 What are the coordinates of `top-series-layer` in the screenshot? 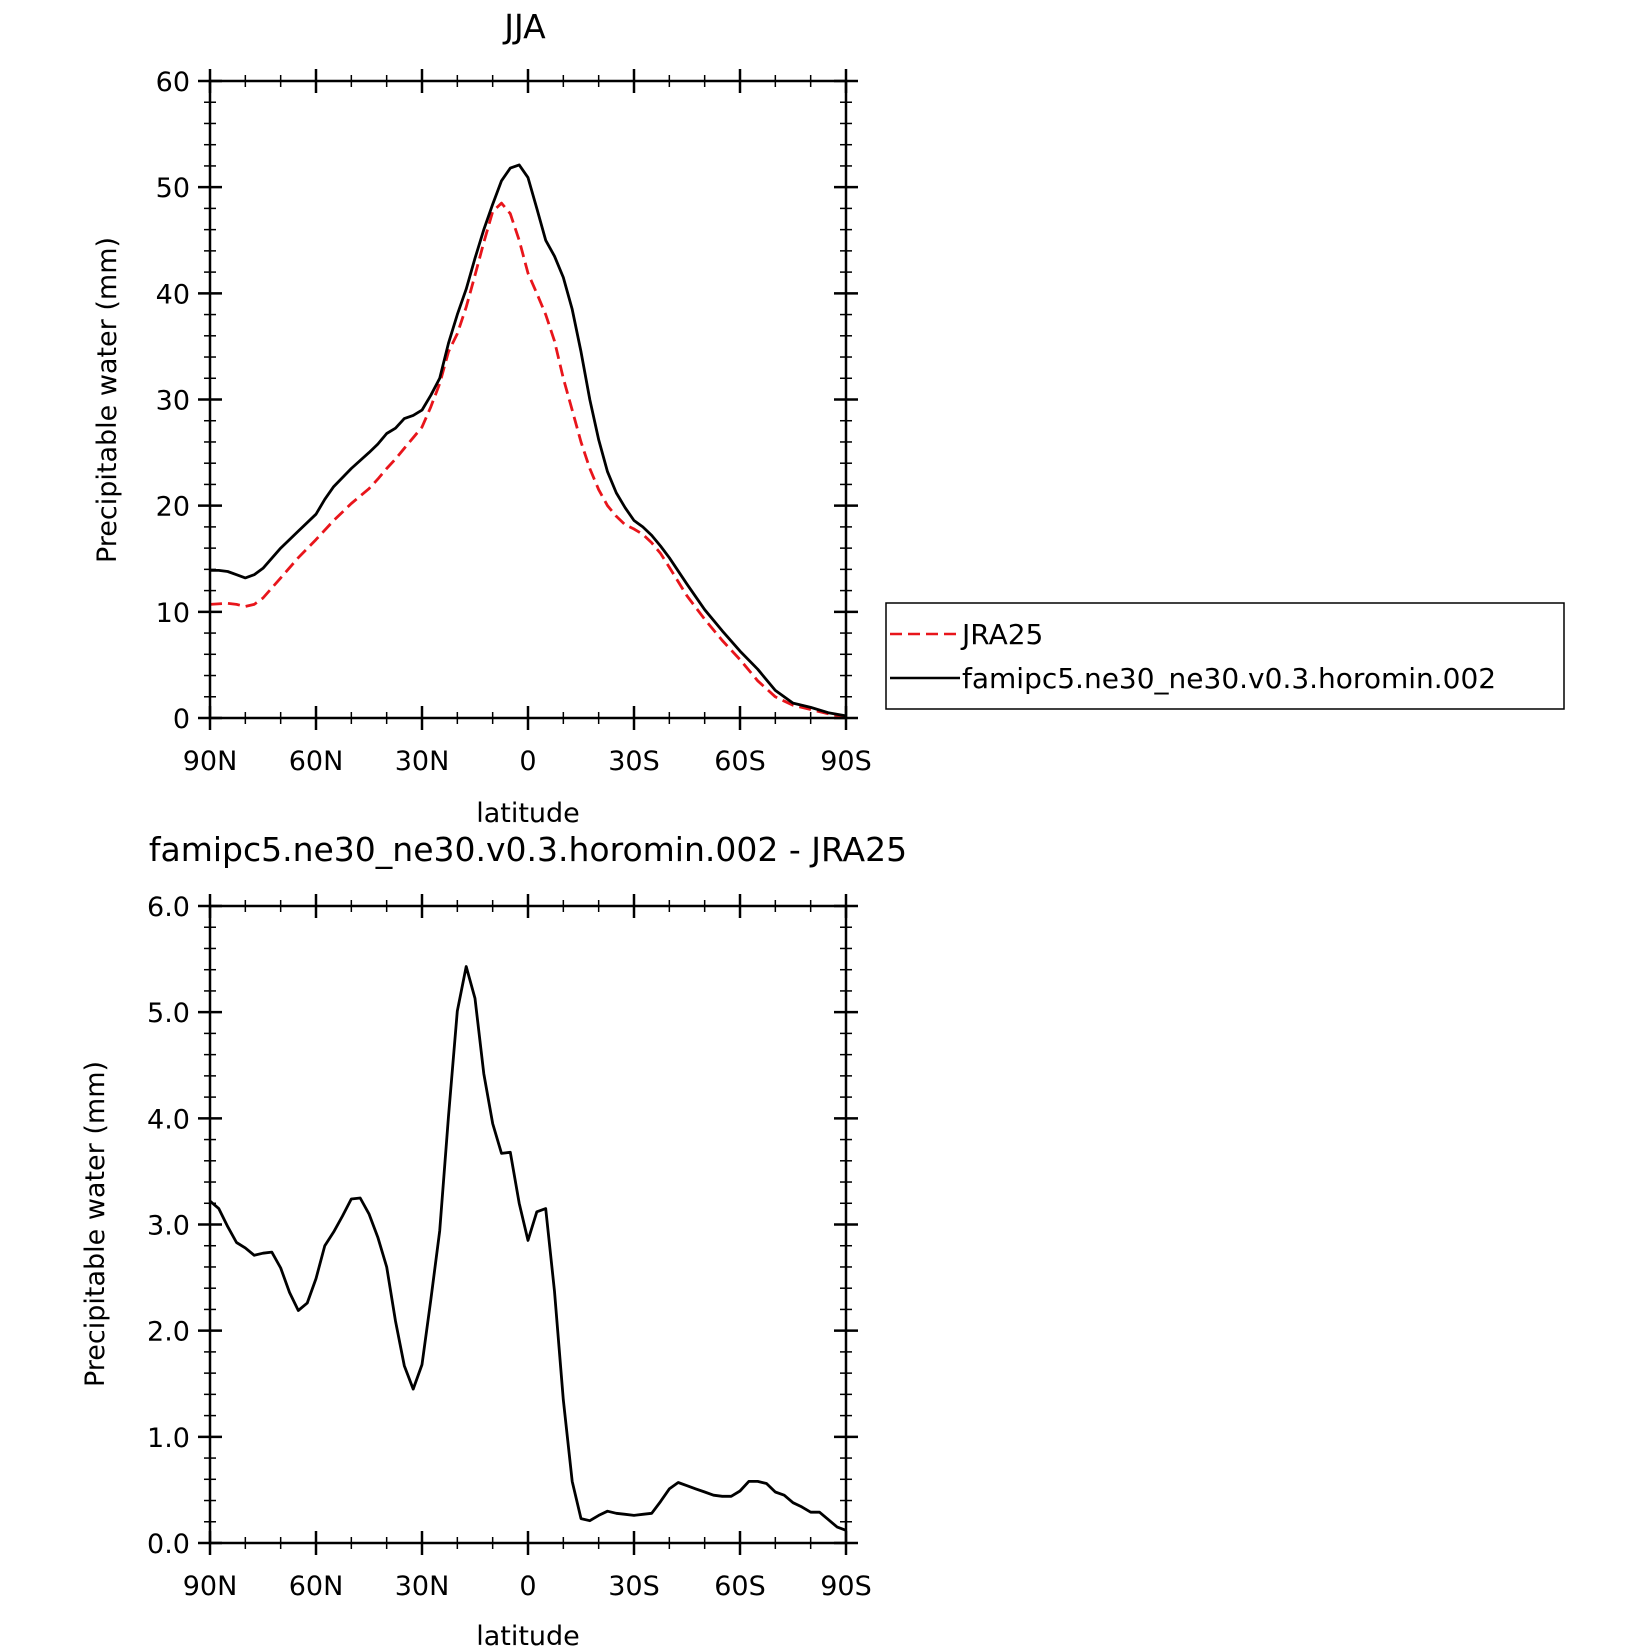 It's located at (528, 441).